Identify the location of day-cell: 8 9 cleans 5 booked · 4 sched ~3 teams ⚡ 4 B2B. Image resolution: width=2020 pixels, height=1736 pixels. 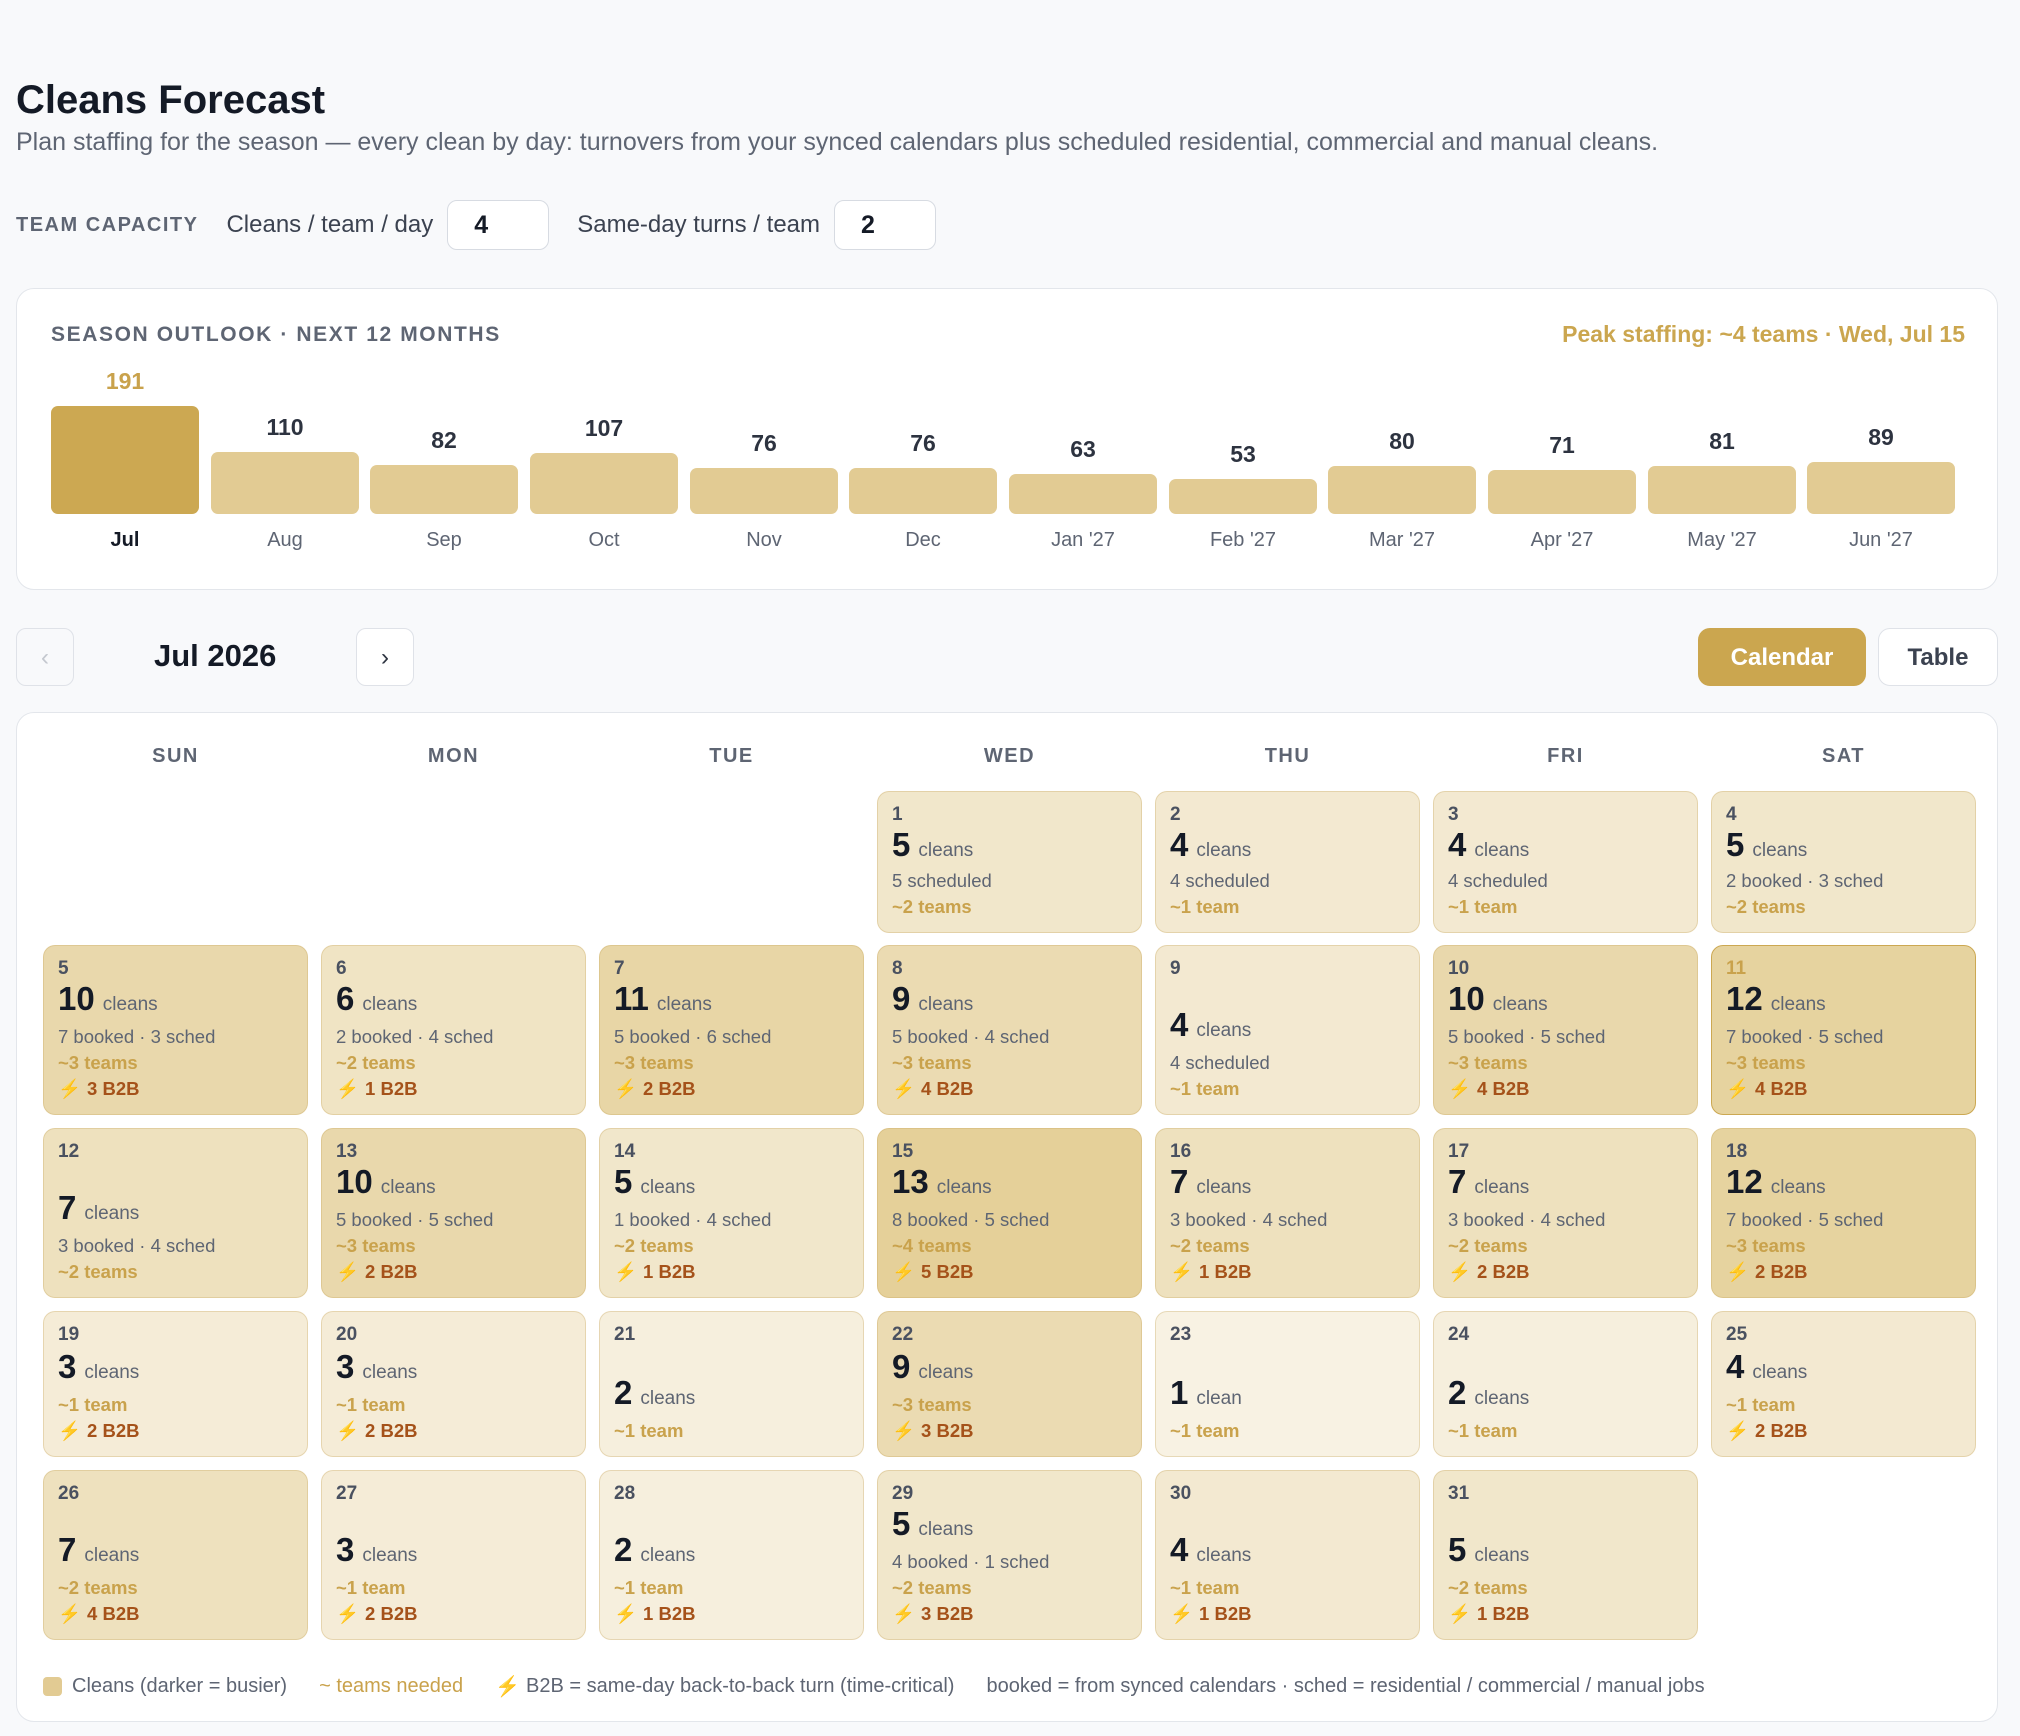
(1009, 1030).